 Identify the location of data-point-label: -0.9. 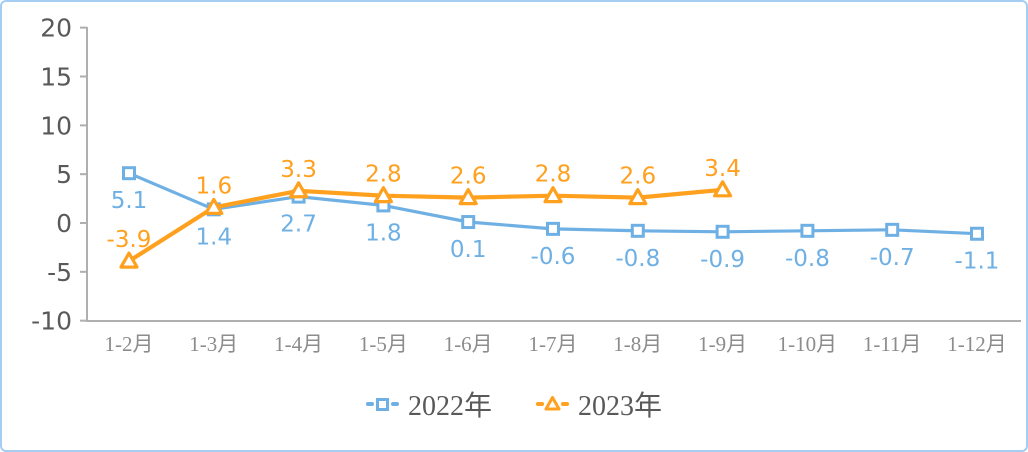
(722, 260).